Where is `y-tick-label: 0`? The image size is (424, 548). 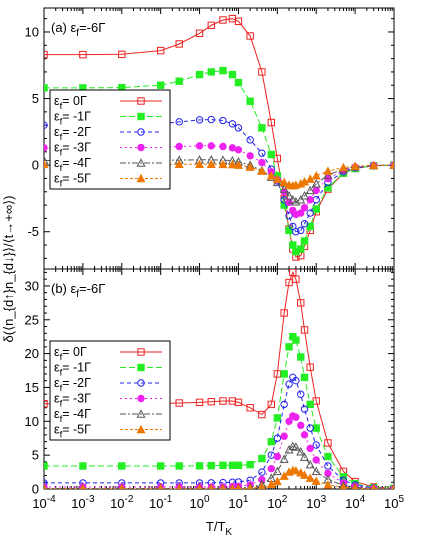 y-tick-label: 0 is located at coordinates (35, 165).